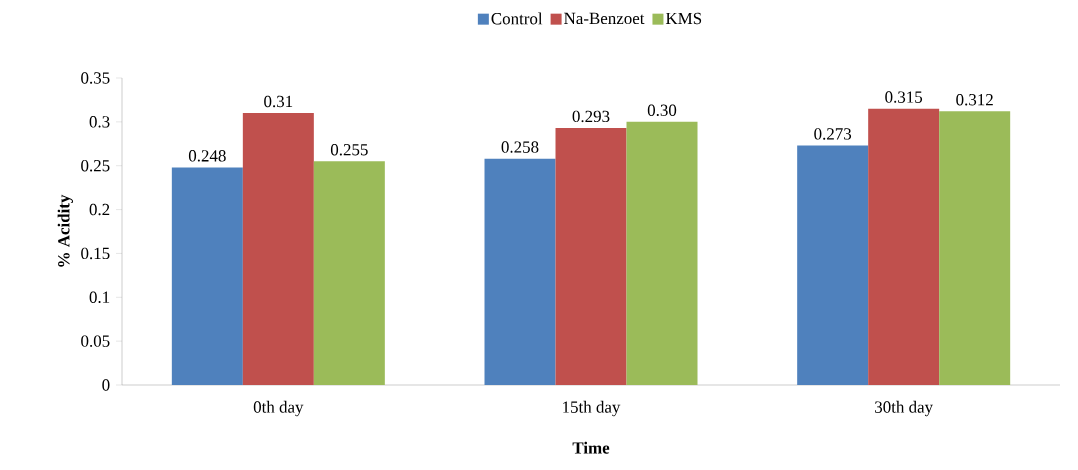  Describe the element at coordinates (95, 341) in the screenshot. I see `y-tick-label: 0.05` at that location.